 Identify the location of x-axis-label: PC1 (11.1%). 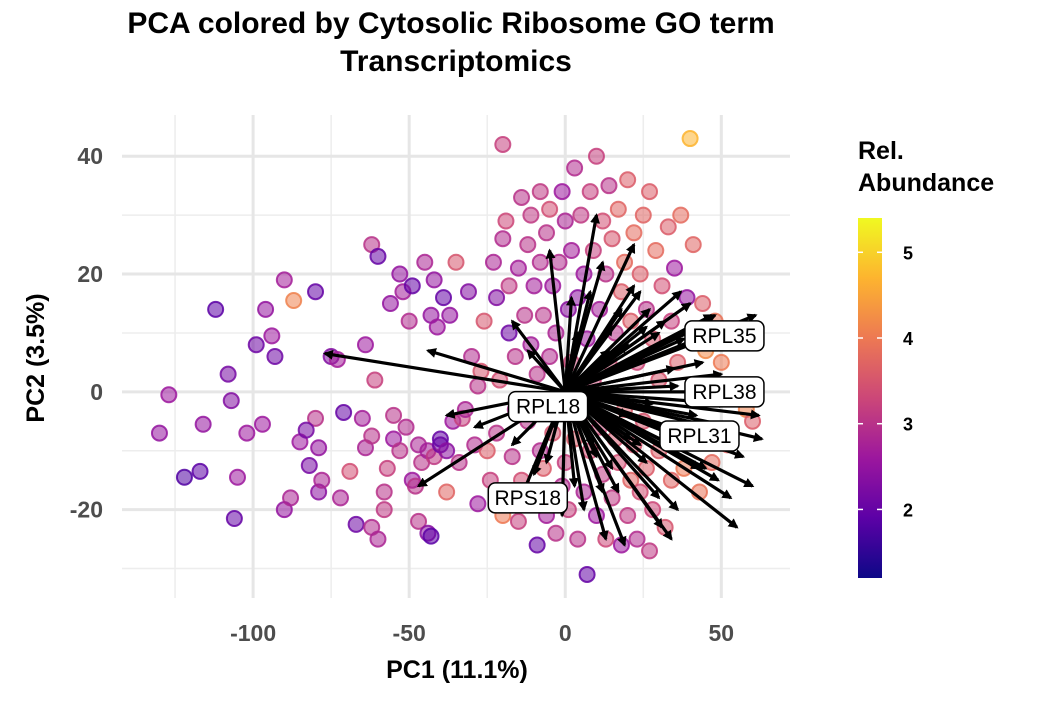
(457, 670).